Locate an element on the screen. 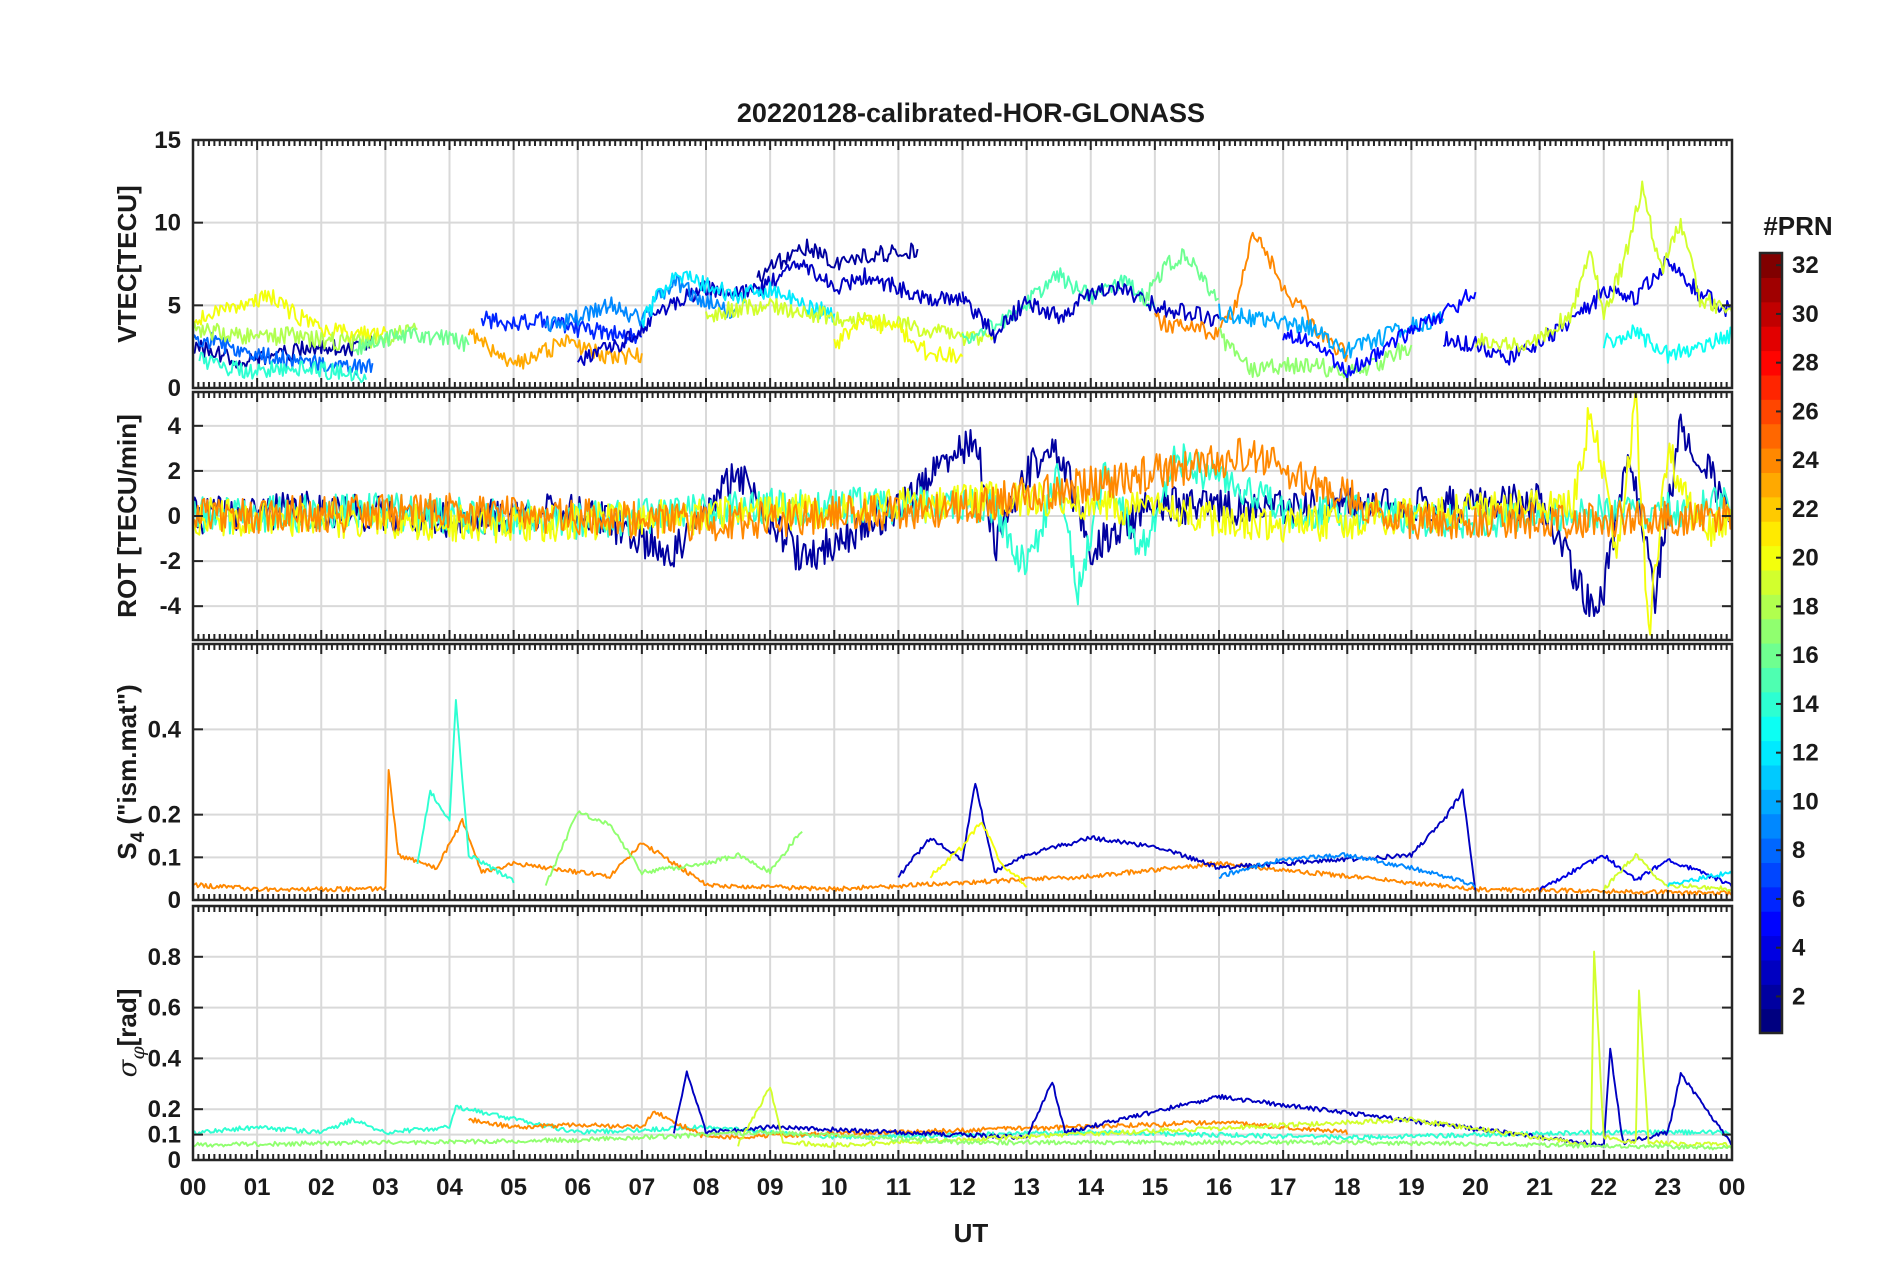 Image resolution: width=1902 pixels, height=1272 pixels. y-tick-label: 0.4 is located at coordinates (165, 729).